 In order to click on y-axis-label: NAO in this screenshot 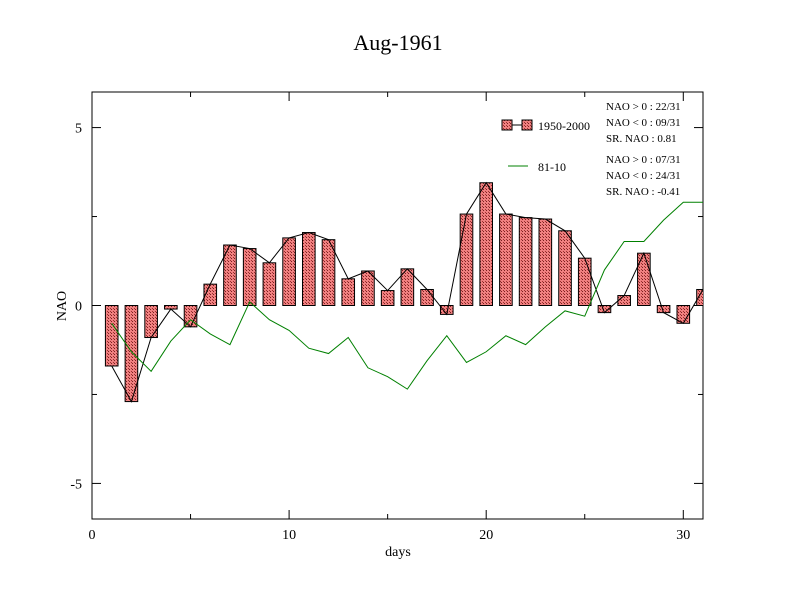, I will do `click(62, 306)`.